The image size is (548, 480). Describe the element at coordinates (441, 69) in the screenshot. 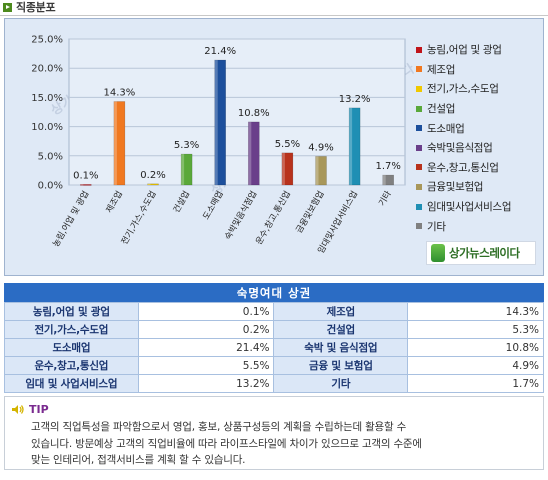

I see `legend-label: 제조업` at that location.